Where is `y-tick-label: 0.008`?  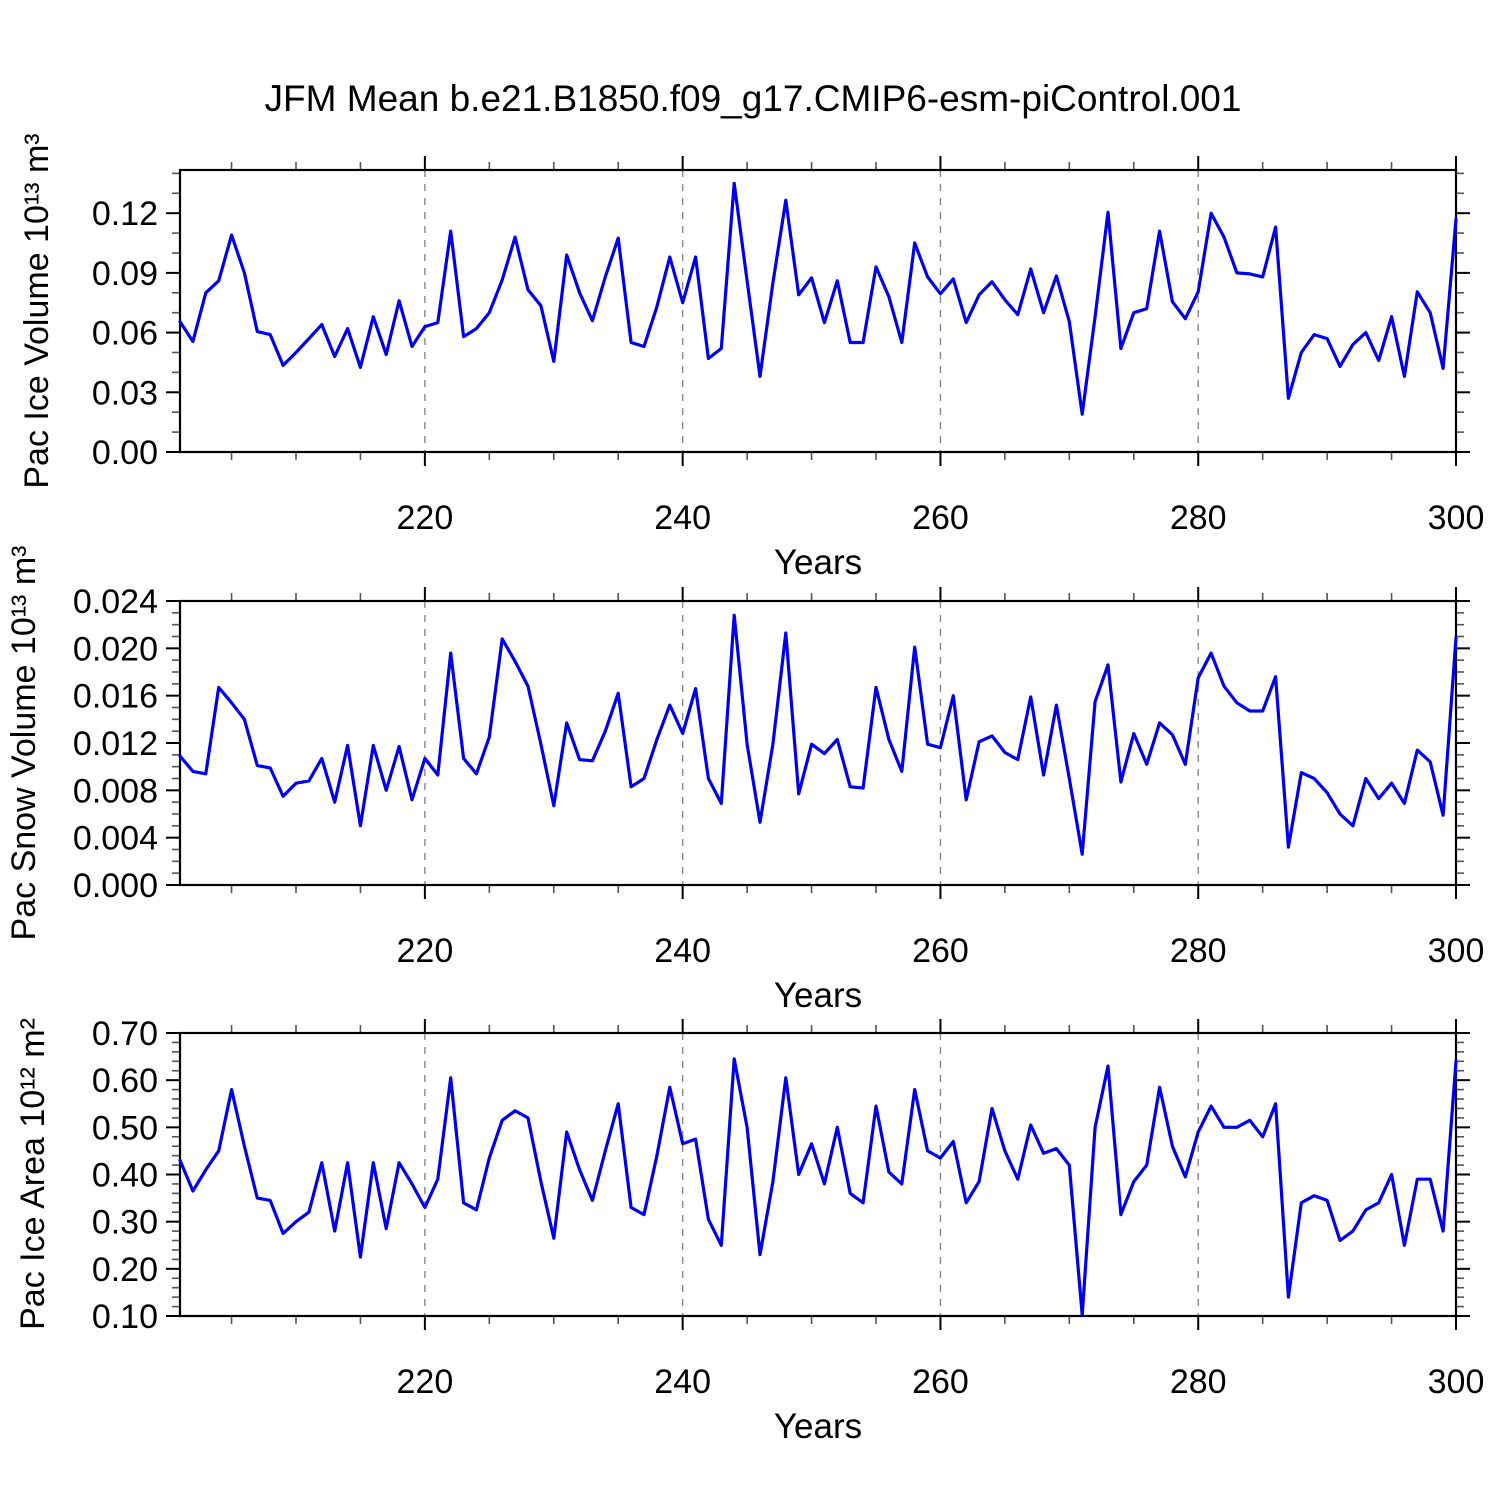
y-tick-label: 0.008 is located at coordinates (115, 791).